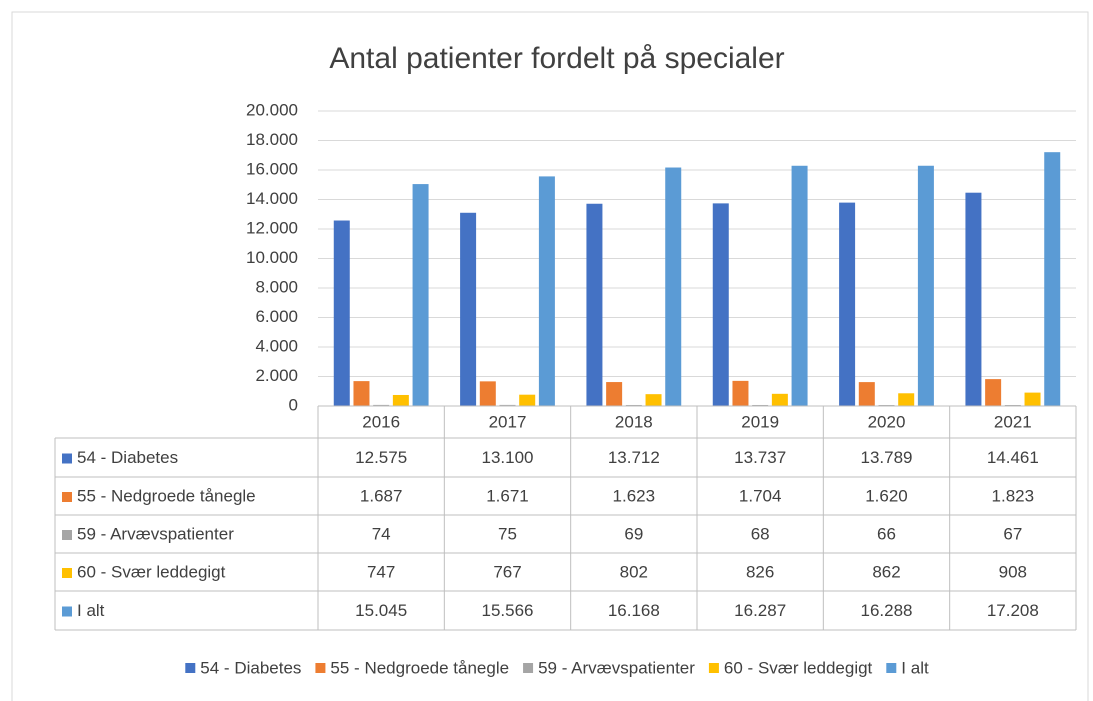 Image resolution: width=1093 pixels, height=701 pixels. What do you see at coordinates (272, 139) in the screenshot?
I see `y-tick-label: 18.000` at bounding box center [272, 139].